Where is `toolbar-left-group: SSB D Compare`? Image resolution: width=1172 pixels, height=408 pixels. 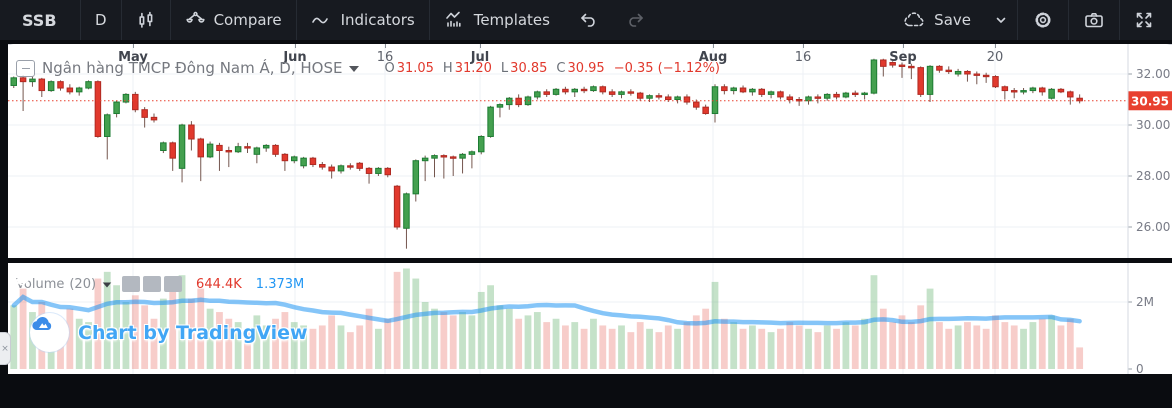
toolbar-left-group: SSB D Compare is located at coordinates (330, 20).